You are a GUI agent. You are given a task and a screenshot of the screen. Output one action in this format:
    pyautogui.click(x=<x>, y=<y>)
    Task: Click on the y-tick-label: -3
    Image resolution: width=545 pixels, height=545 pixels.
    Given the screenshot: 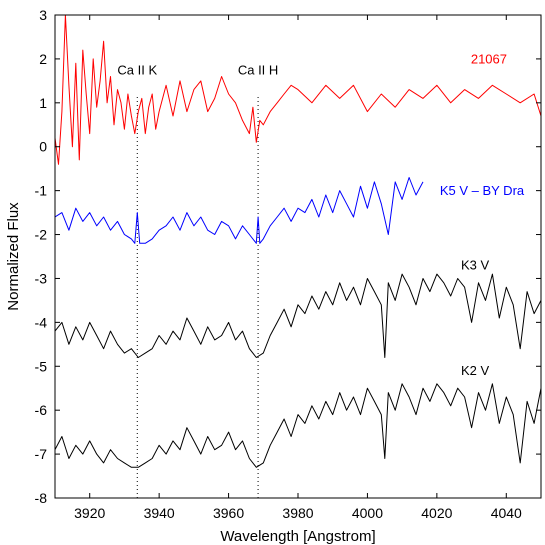 What is the action you would take?
    pyautogui.click(x=41, y=278)
    